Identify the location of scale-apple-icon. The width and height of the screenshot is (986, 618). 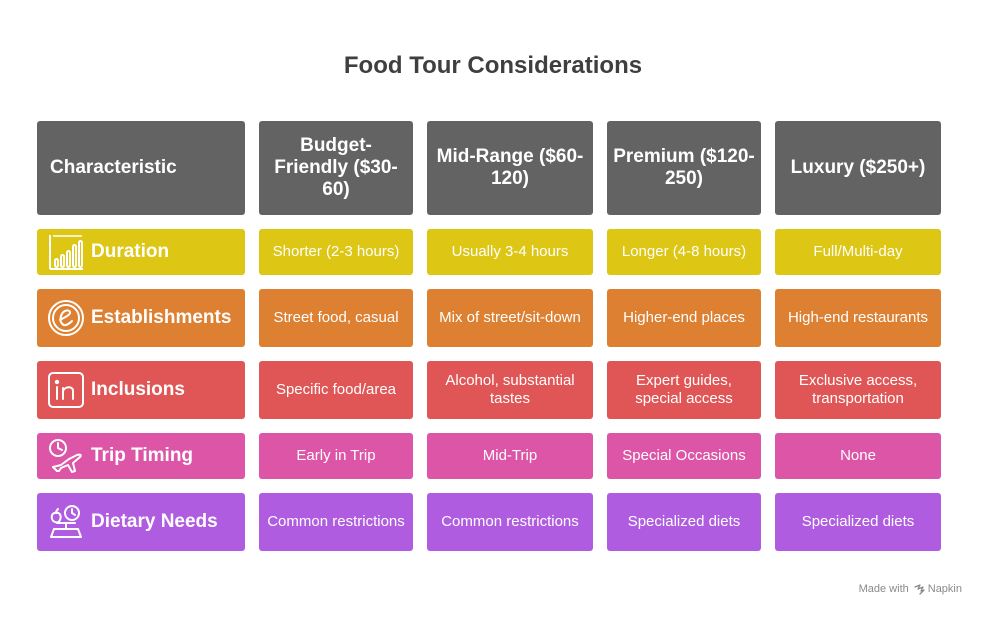
(66, 521).